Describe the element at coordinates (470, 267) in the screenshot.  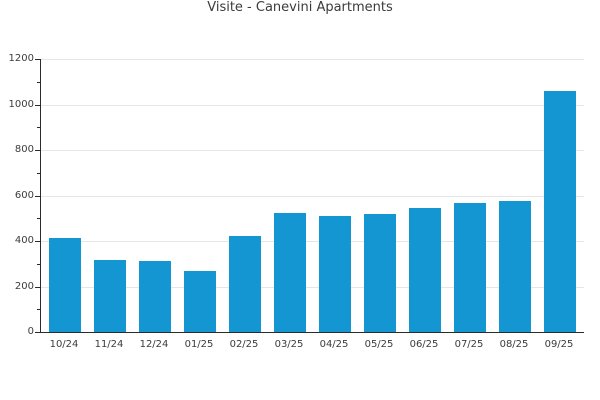
I see `bar-07/25` at that location.